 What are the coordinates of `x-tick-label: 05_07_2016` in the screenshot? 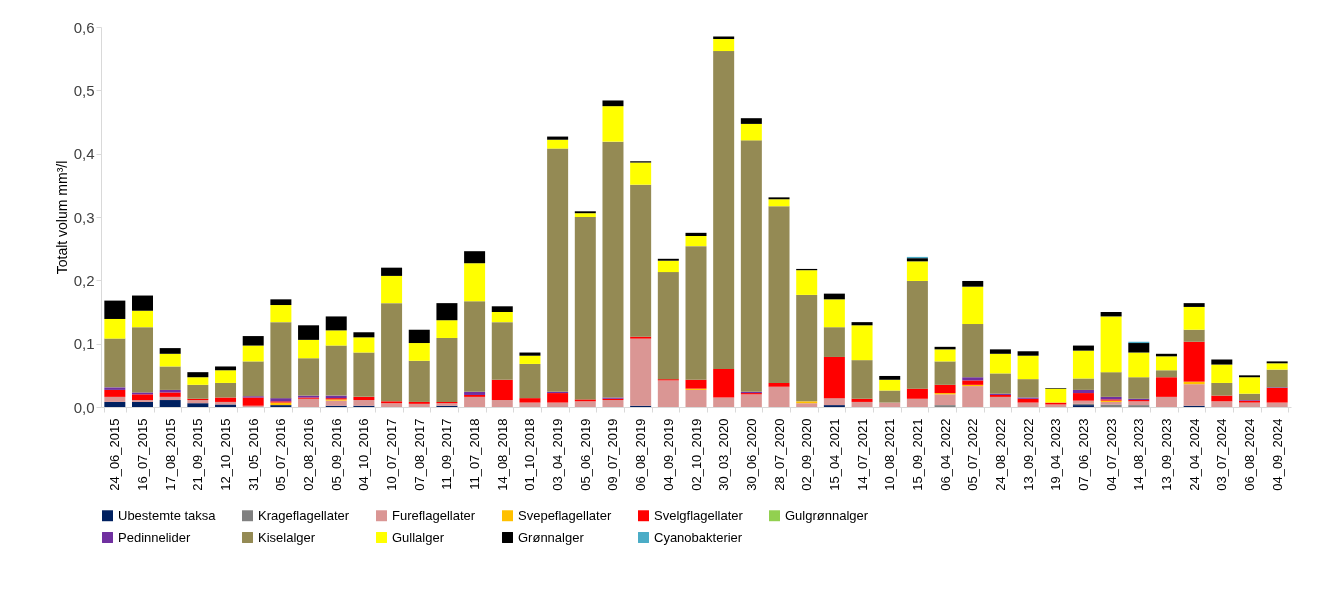 It's located at (281, 454).